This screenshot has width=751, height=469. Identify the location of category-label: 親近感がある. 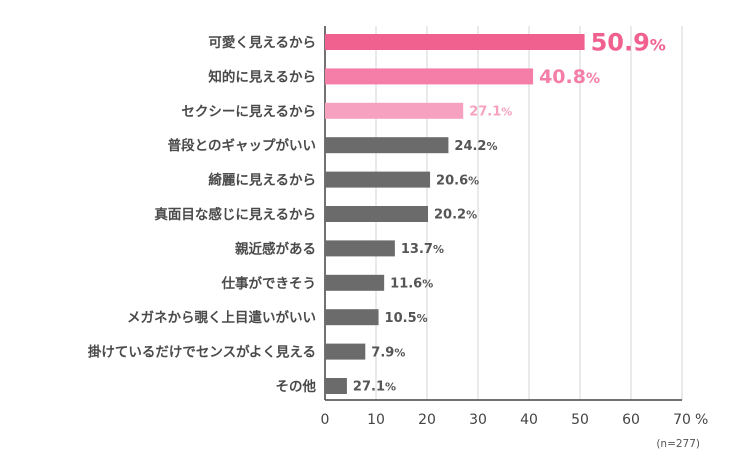
(275, 248).